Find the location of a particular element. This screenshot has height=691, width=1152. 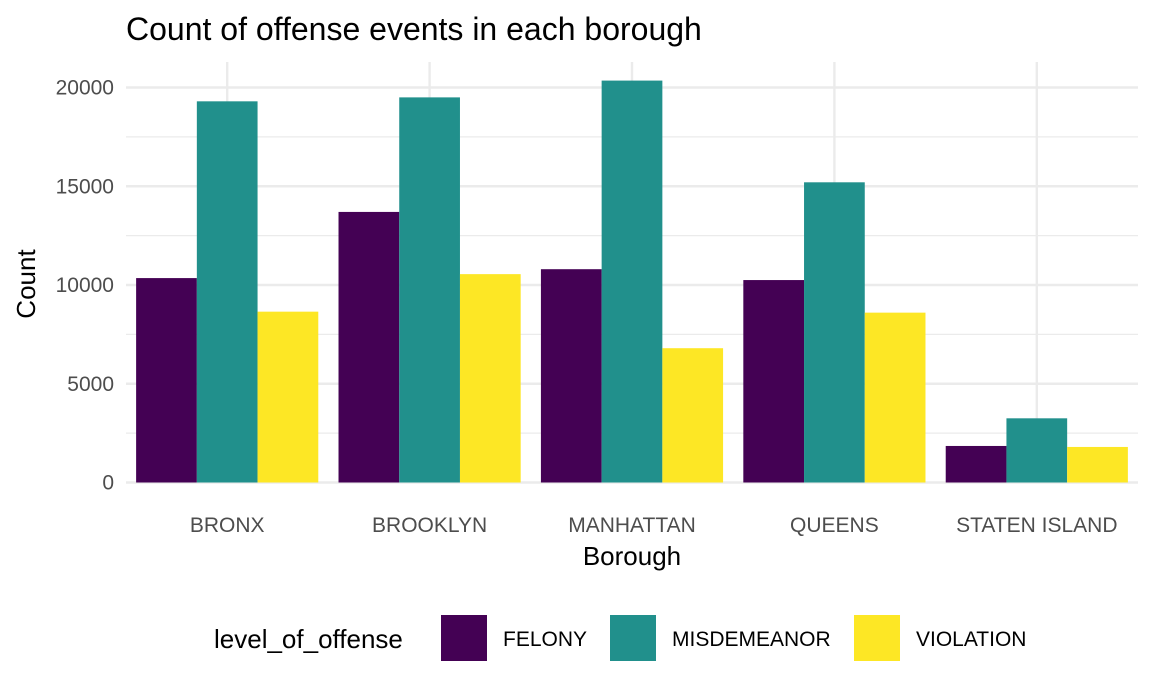

bar-misdemeanor-bronx is located at coordinates (227, 292).